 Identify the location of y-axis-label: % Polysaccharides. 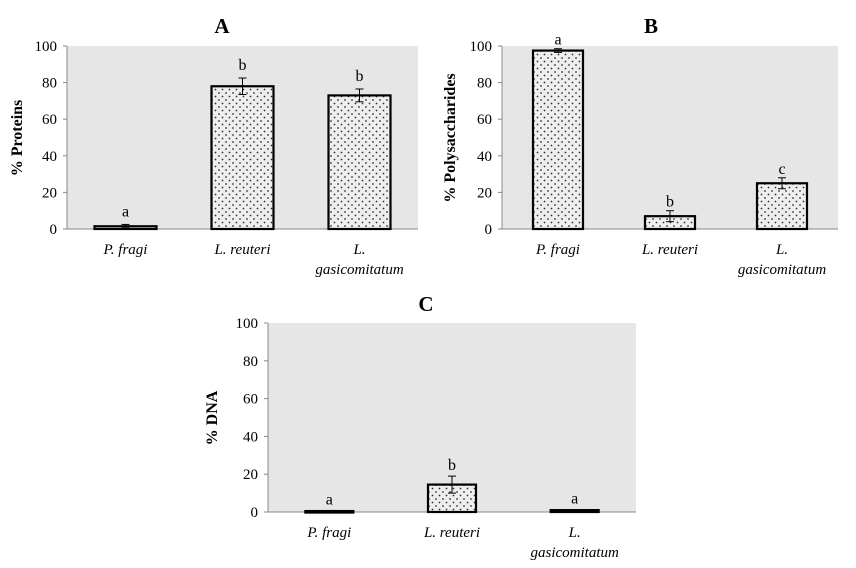
(450, 137).